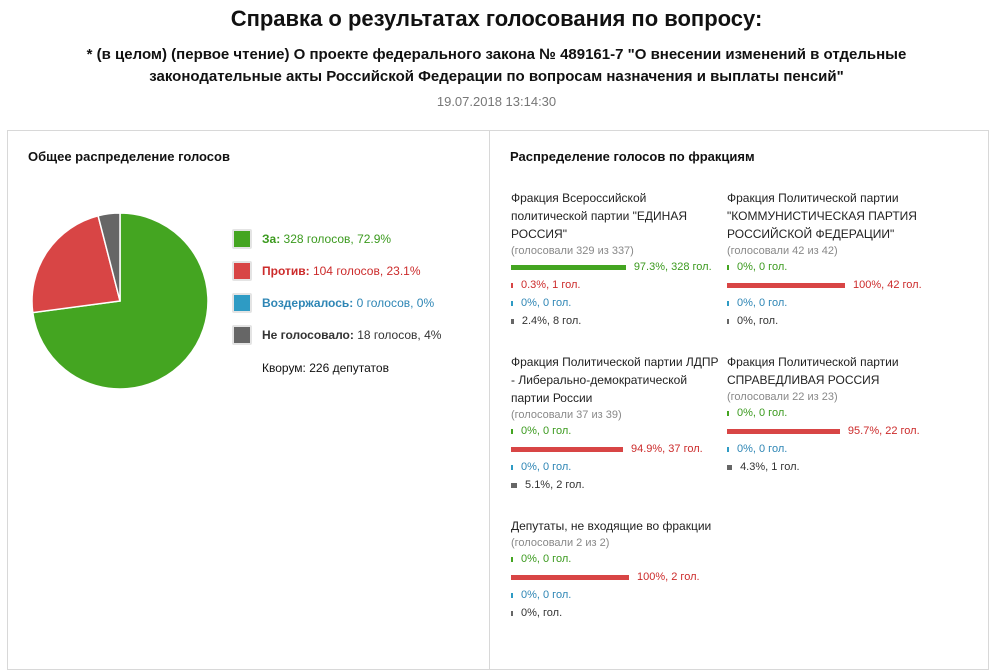 This screenshot has width=993, height=670. Describe the element at coordinates (770, 467) in the screenshot. I see `bar-label: 4.3%, 1 гол.` at that location.